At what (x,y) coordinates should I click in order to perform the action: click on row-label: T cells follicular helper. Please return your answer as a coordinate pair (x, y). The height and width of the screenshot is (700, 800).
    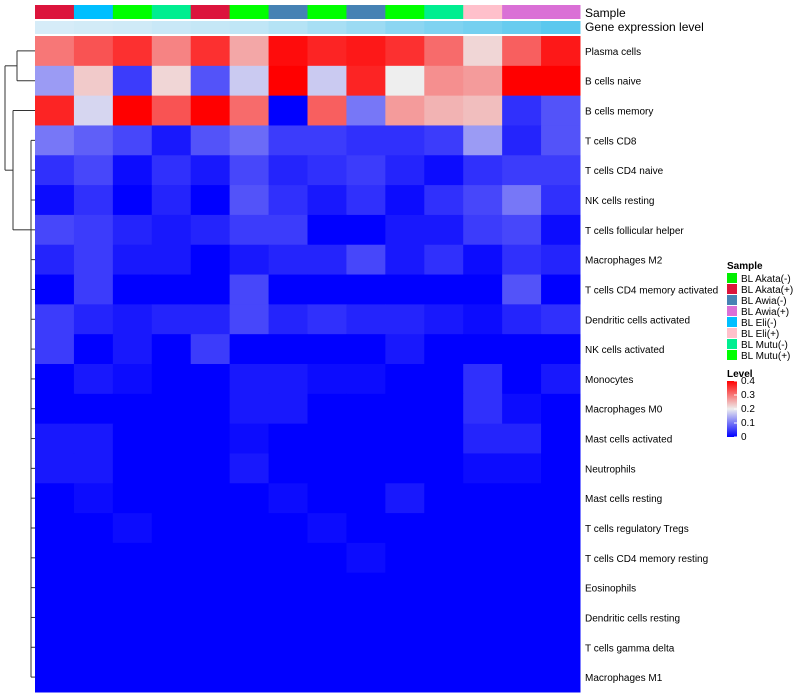
    Looking at the image, I should click on (634, 231).